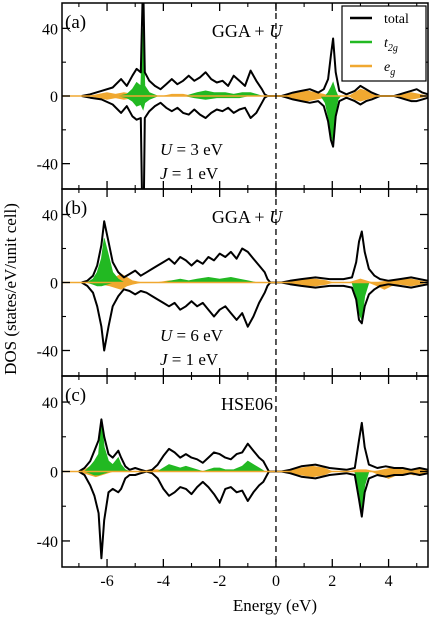 This screenshot has height=624, width=436. What do you see at coordinates (219, 581) in the screenshot?
I see `x-tick-label: -2` at bounding box center [219, 581].